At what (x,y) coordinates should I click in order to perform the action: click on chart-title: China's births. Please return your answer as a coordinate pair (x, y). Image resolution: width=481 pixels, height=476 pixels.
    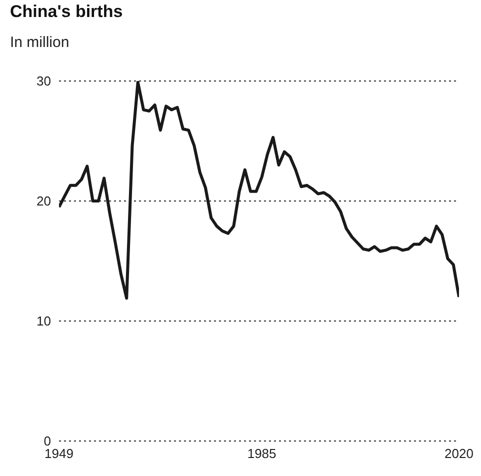
    Looking at the image, I should click on (66, 12).